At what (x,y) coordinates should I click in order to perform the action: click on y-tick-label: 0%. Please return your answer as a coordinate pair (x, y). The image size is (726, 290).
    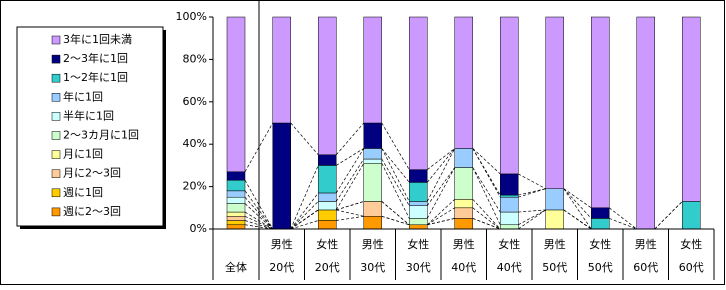
    Looking at the image, I should click on (198, 228).